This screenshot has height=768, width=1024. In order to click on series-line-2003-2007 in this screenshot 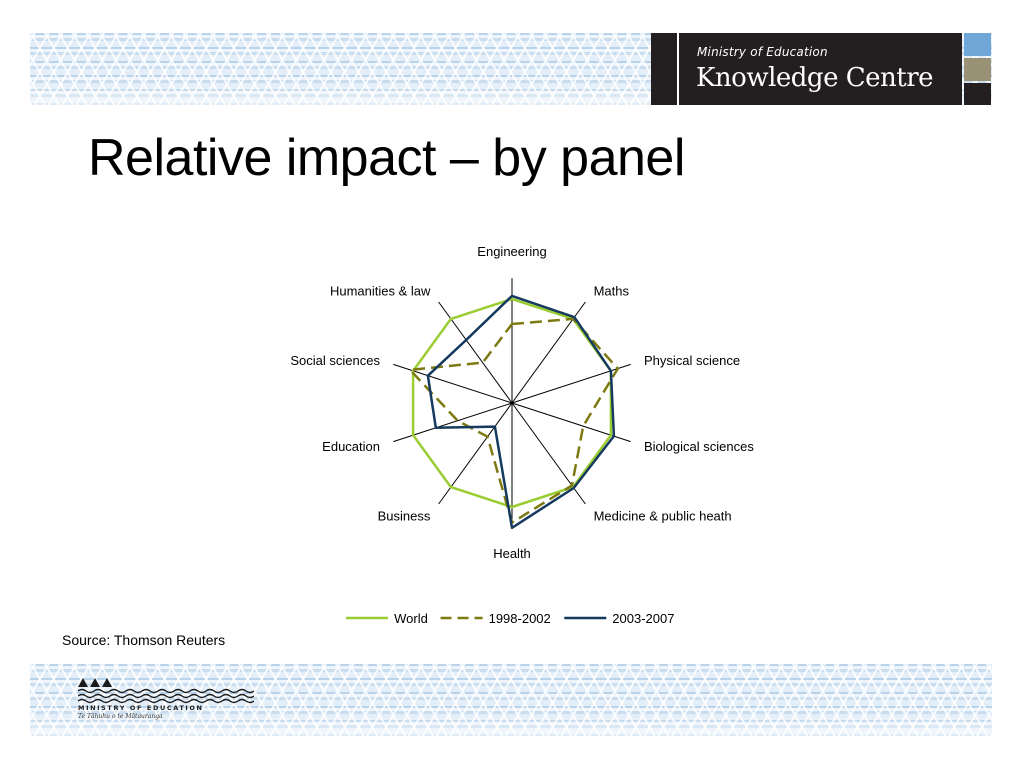, I will do `click(521, 412)`.